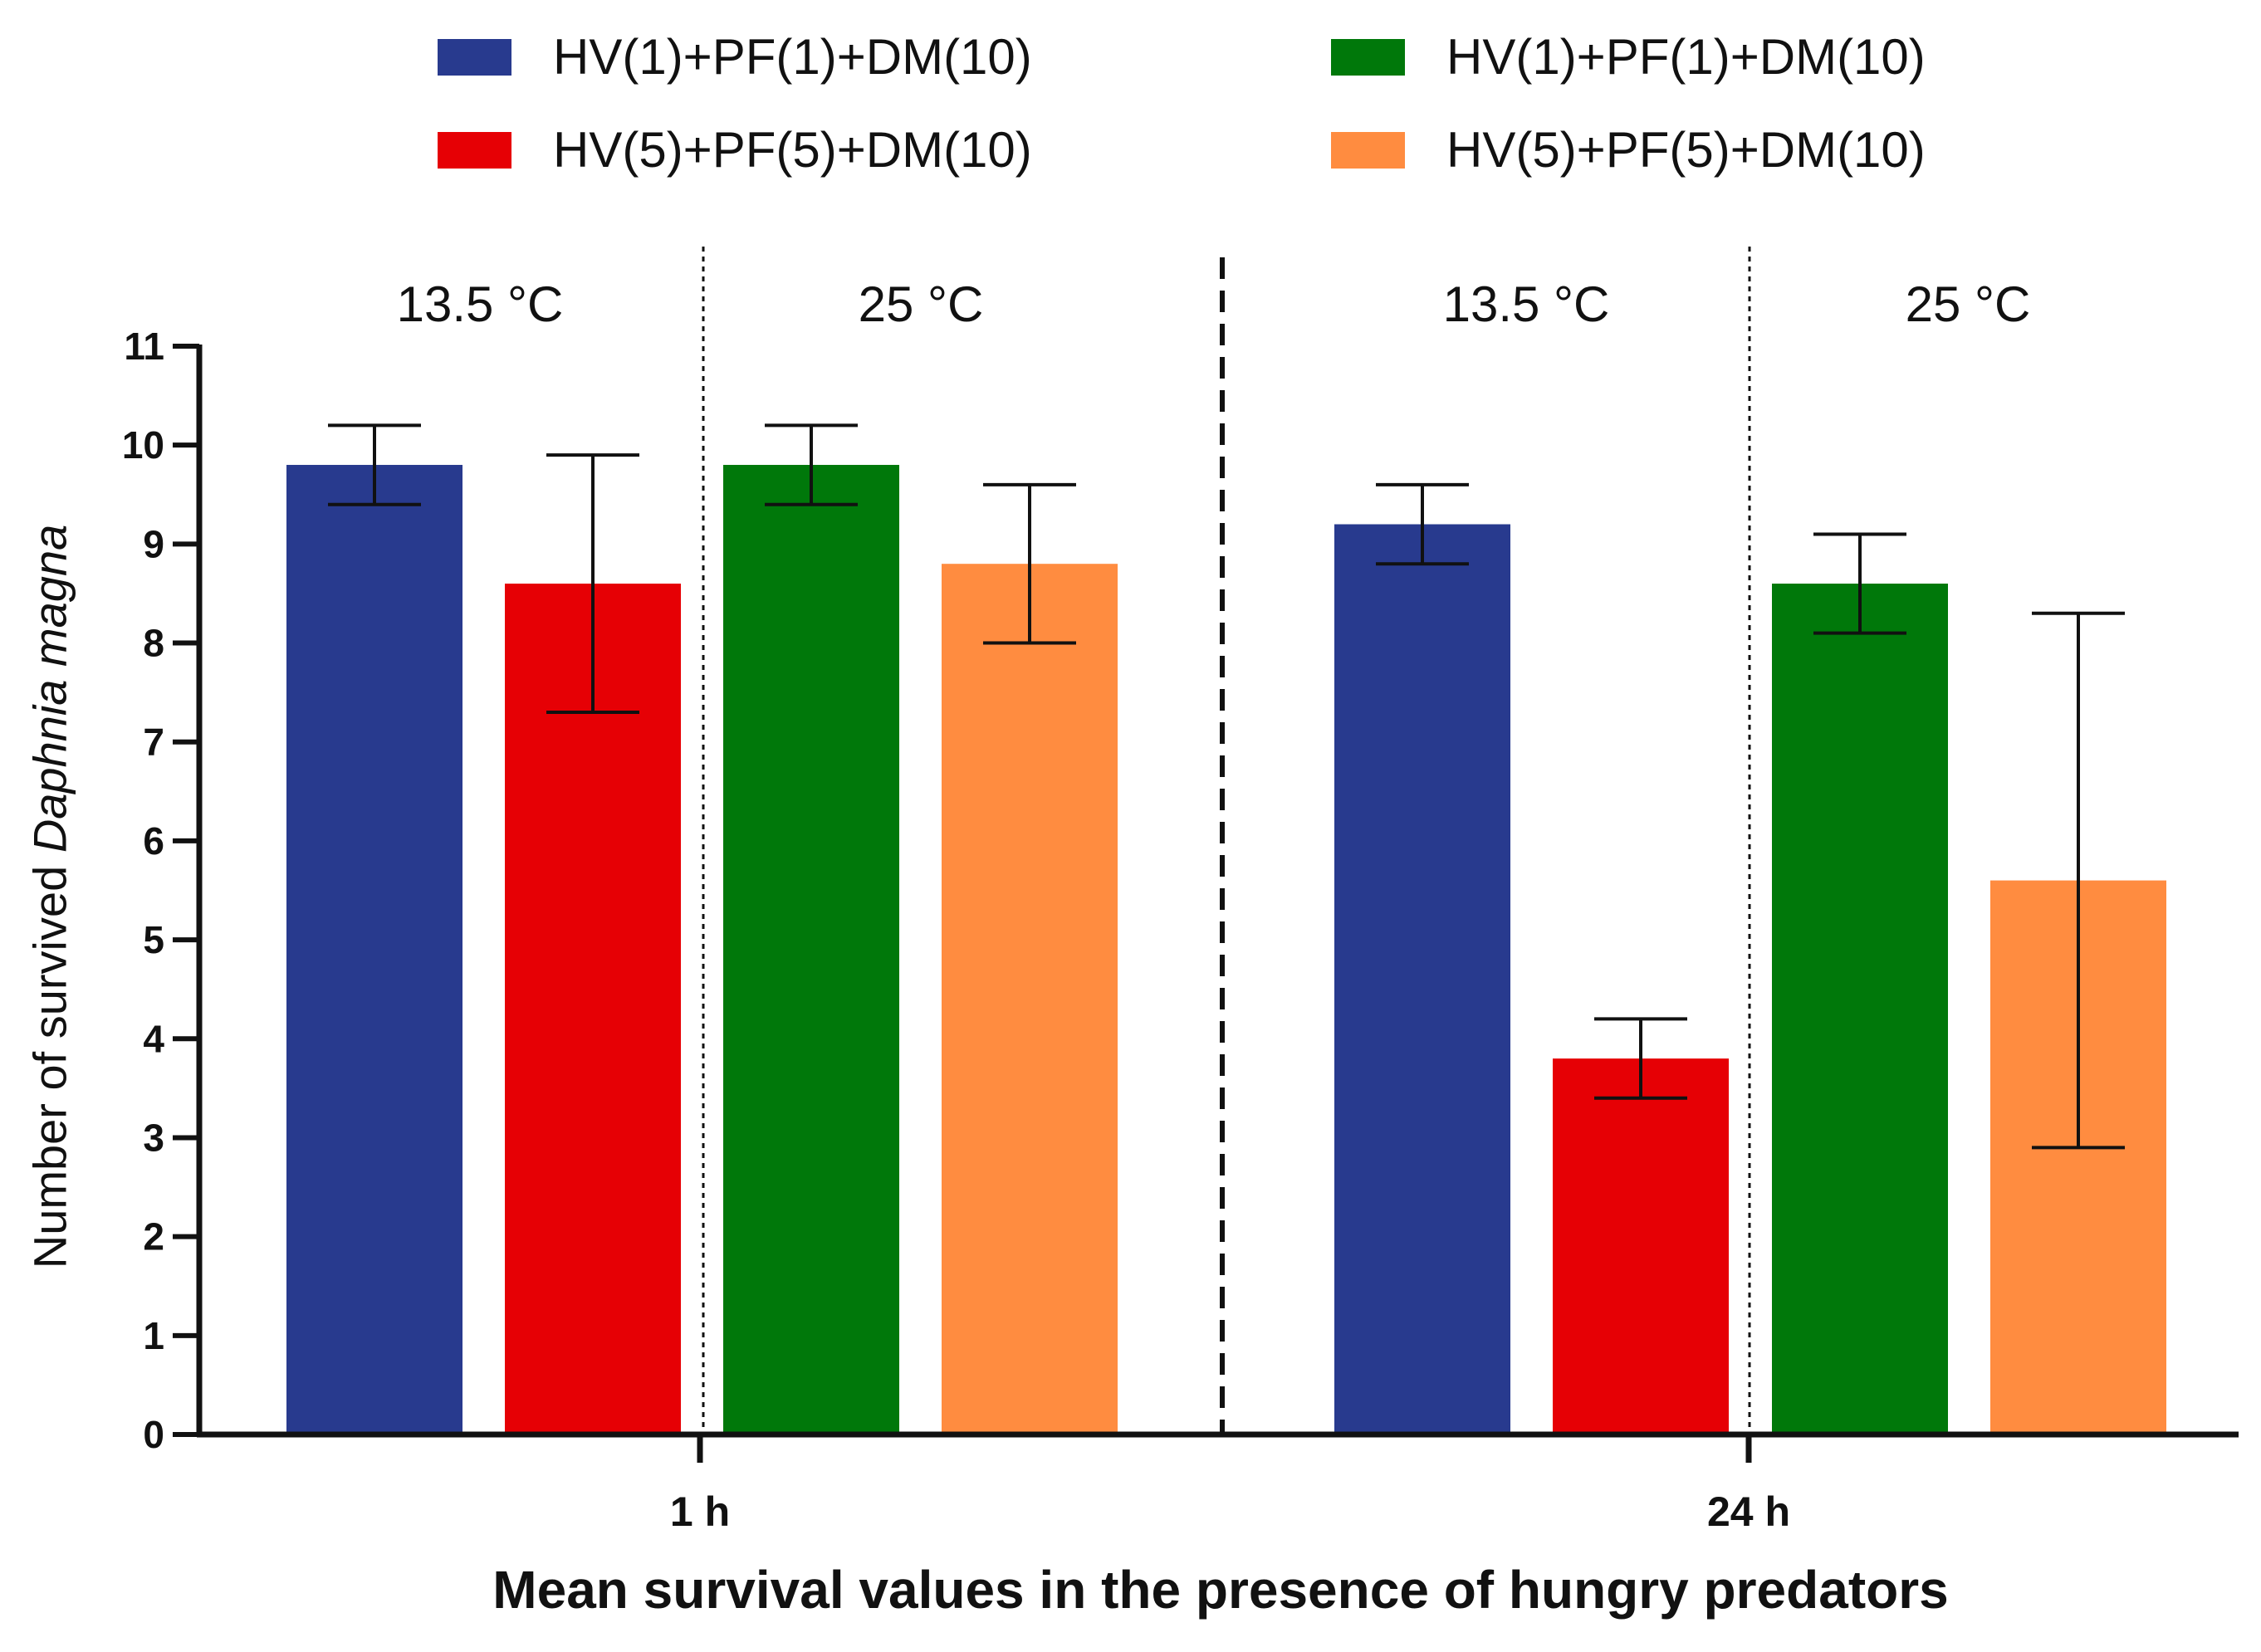 The image size is (2261, 1652). What do you see at coordinates (153, 1038) in the screenshot?
I see `y-tick-label: 4` at bounding box center [153, 1038].